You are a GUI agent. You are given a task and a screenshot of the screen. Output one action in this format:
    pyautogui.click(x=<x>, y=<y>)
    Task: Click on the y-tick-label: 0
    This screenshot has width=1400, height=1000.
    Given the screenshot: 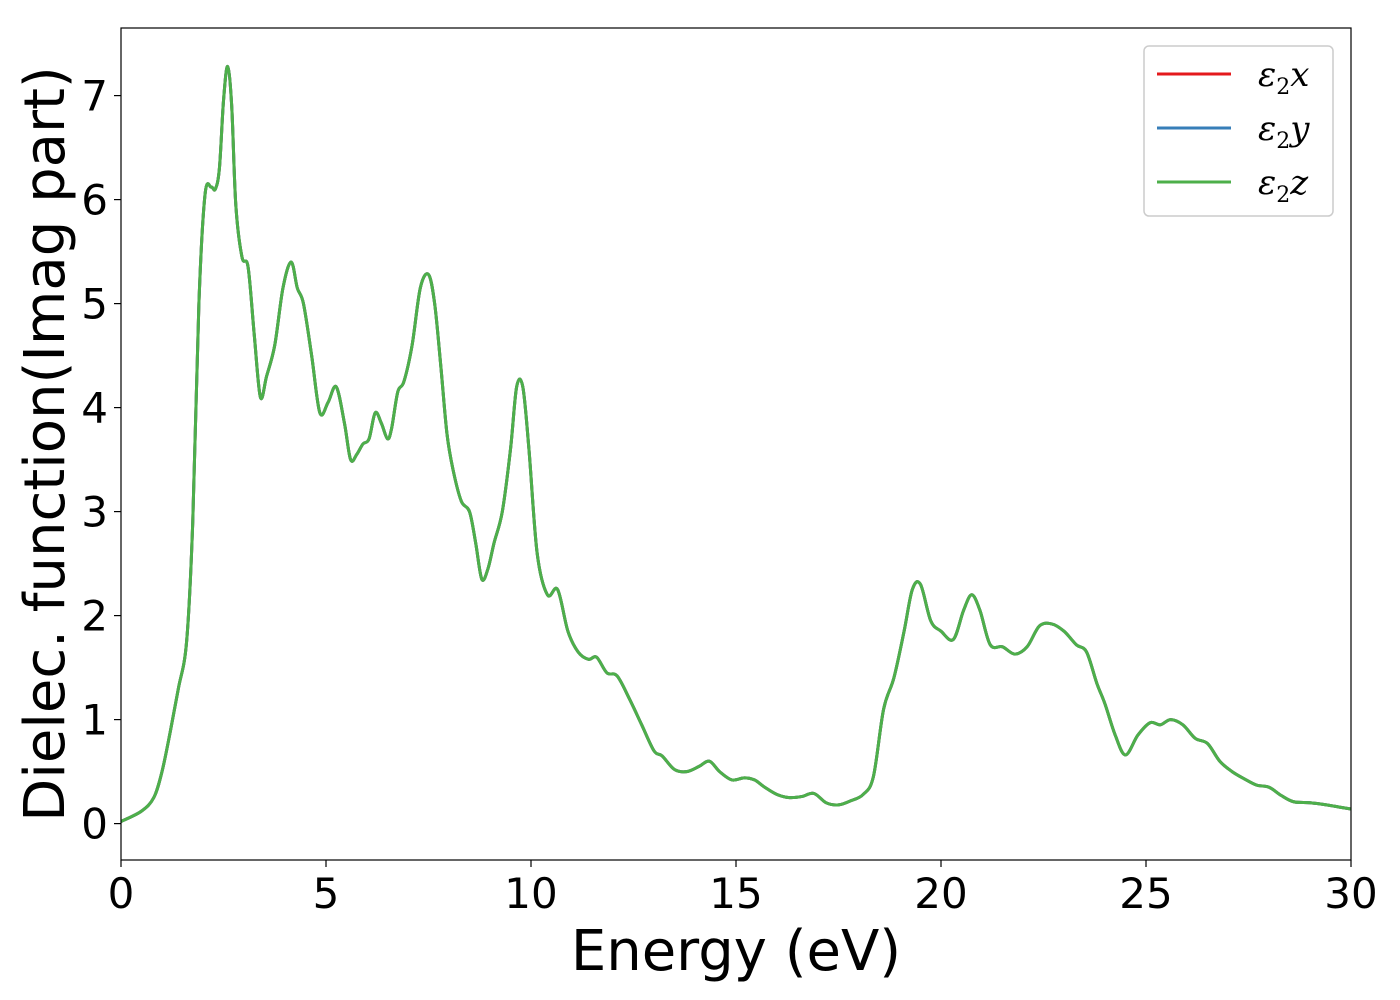 What is the action you would take?
    pyautogui.click(x=94, y=824)
    